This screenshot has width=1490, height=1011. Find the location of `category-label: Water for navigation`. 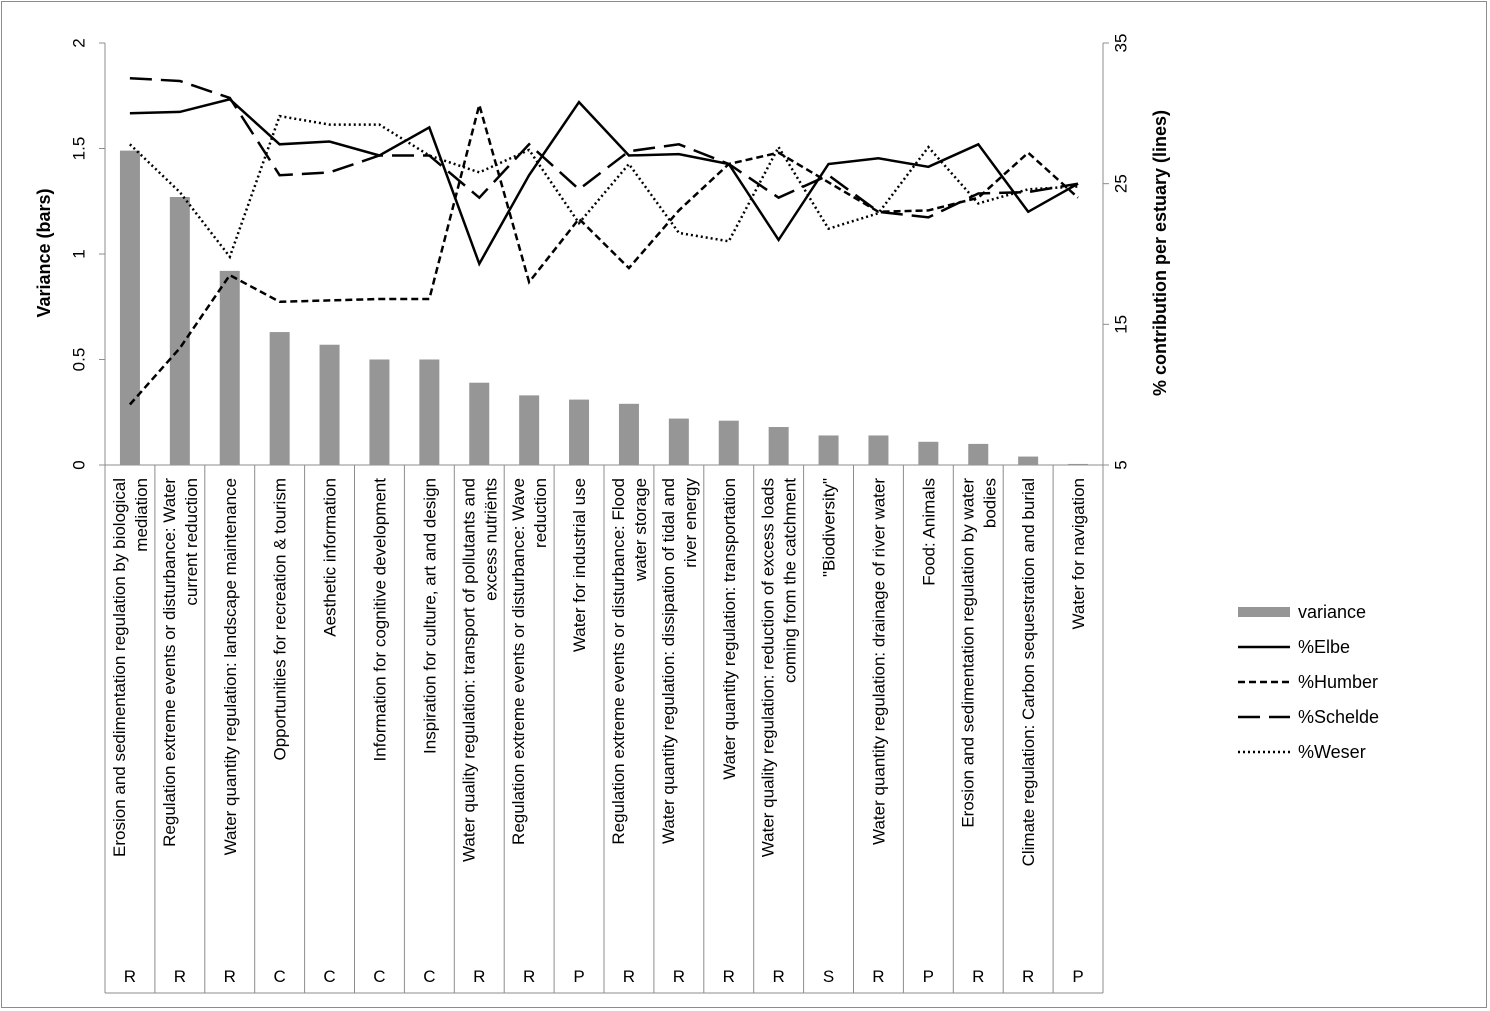

category-label: Water for navigation is located at coordinates (1078, 554).